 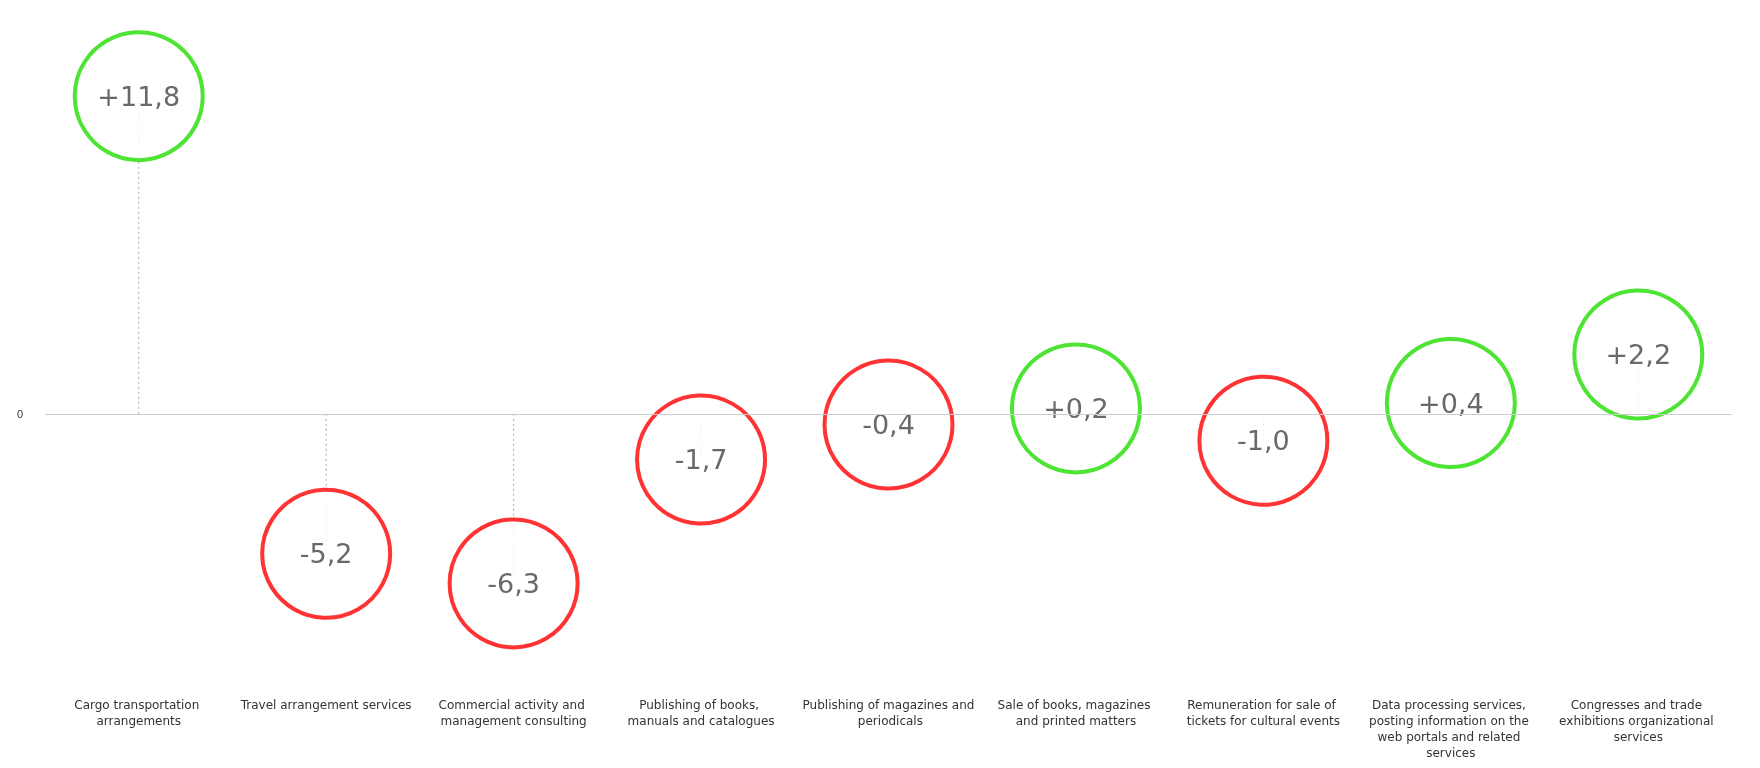 I want to click on data-label: -5,2, so click(x=326, y=554).